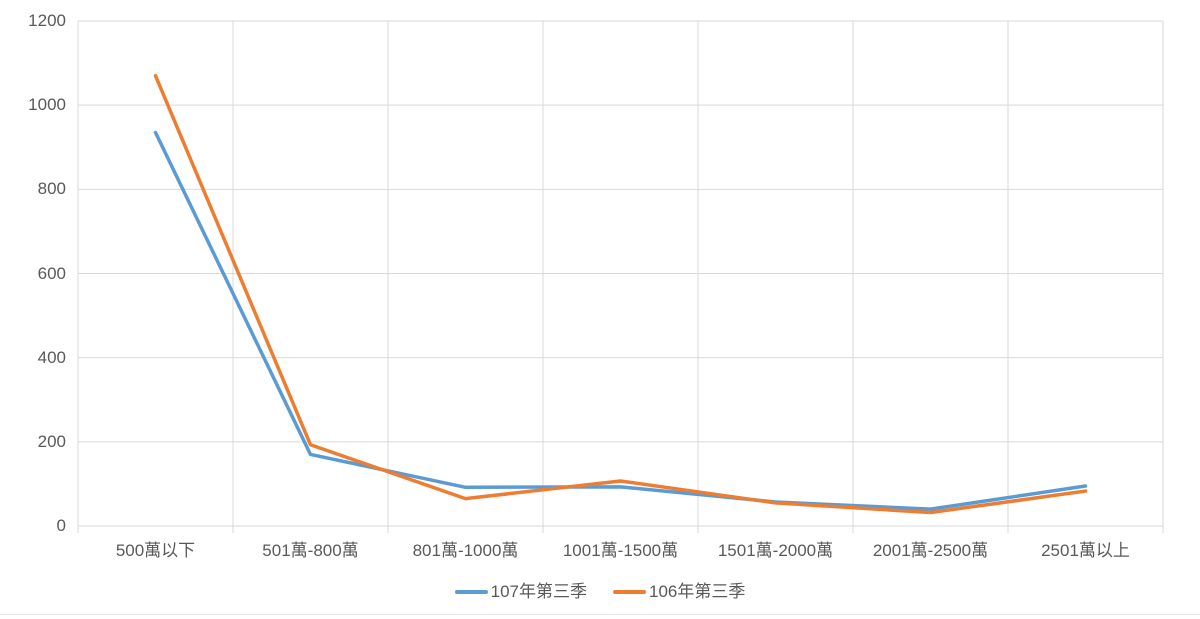 The image size is (1200, 619). What do you see at coordinates (600, 614) in the screenshot?
I see `chart-bottom-border` at bounding box center [600, 614].